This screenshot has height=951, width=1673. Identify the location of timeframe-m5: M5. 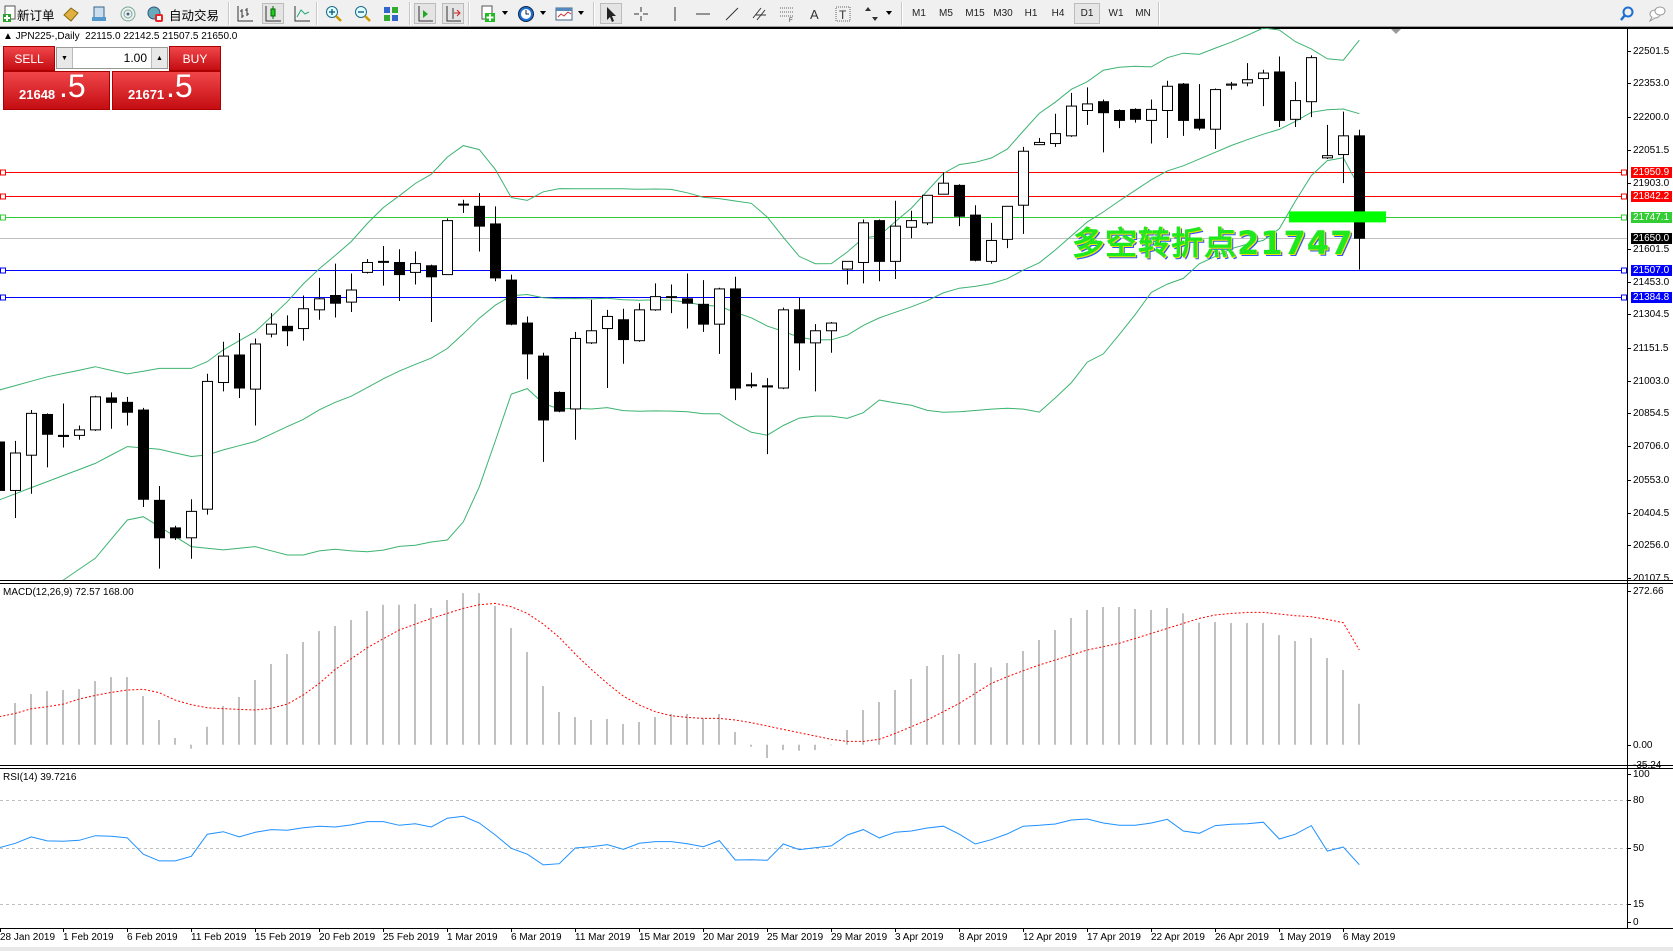
(946, 13).